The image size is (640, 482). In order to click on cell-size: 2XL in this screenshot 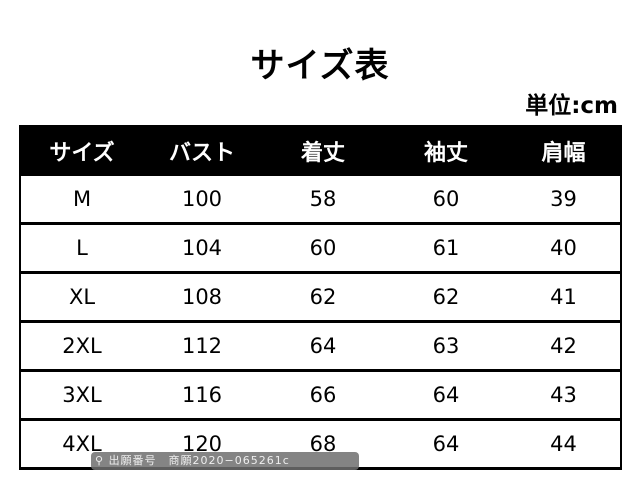, I will do `click(82, 346)`.